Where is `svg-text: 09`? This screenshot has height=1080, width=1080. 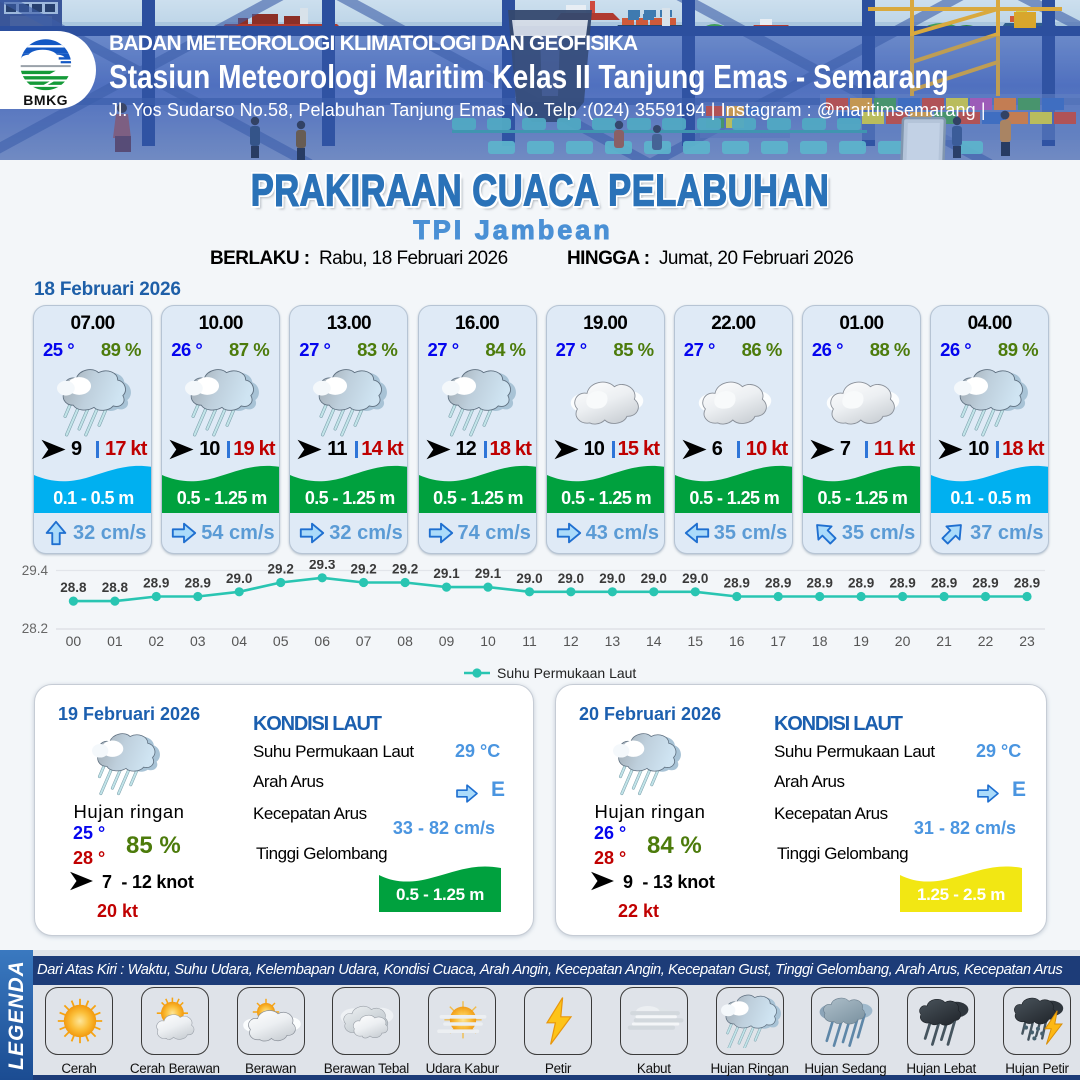
svg-text: 09 is located at coordinates (447, 641).